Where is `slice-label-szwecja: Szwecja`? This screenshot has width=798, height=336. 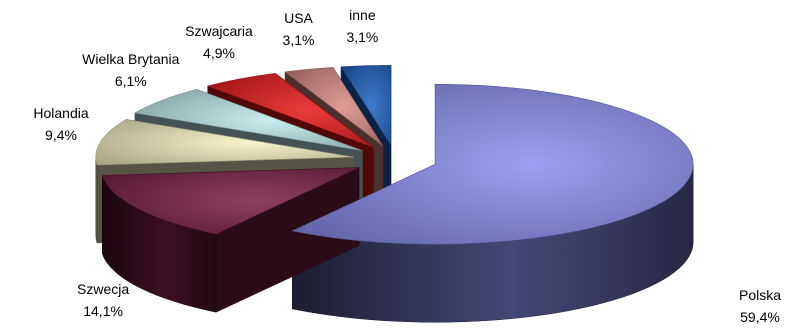
slice-label-szwecja: Szwecja is located at coordinates (103, 289).